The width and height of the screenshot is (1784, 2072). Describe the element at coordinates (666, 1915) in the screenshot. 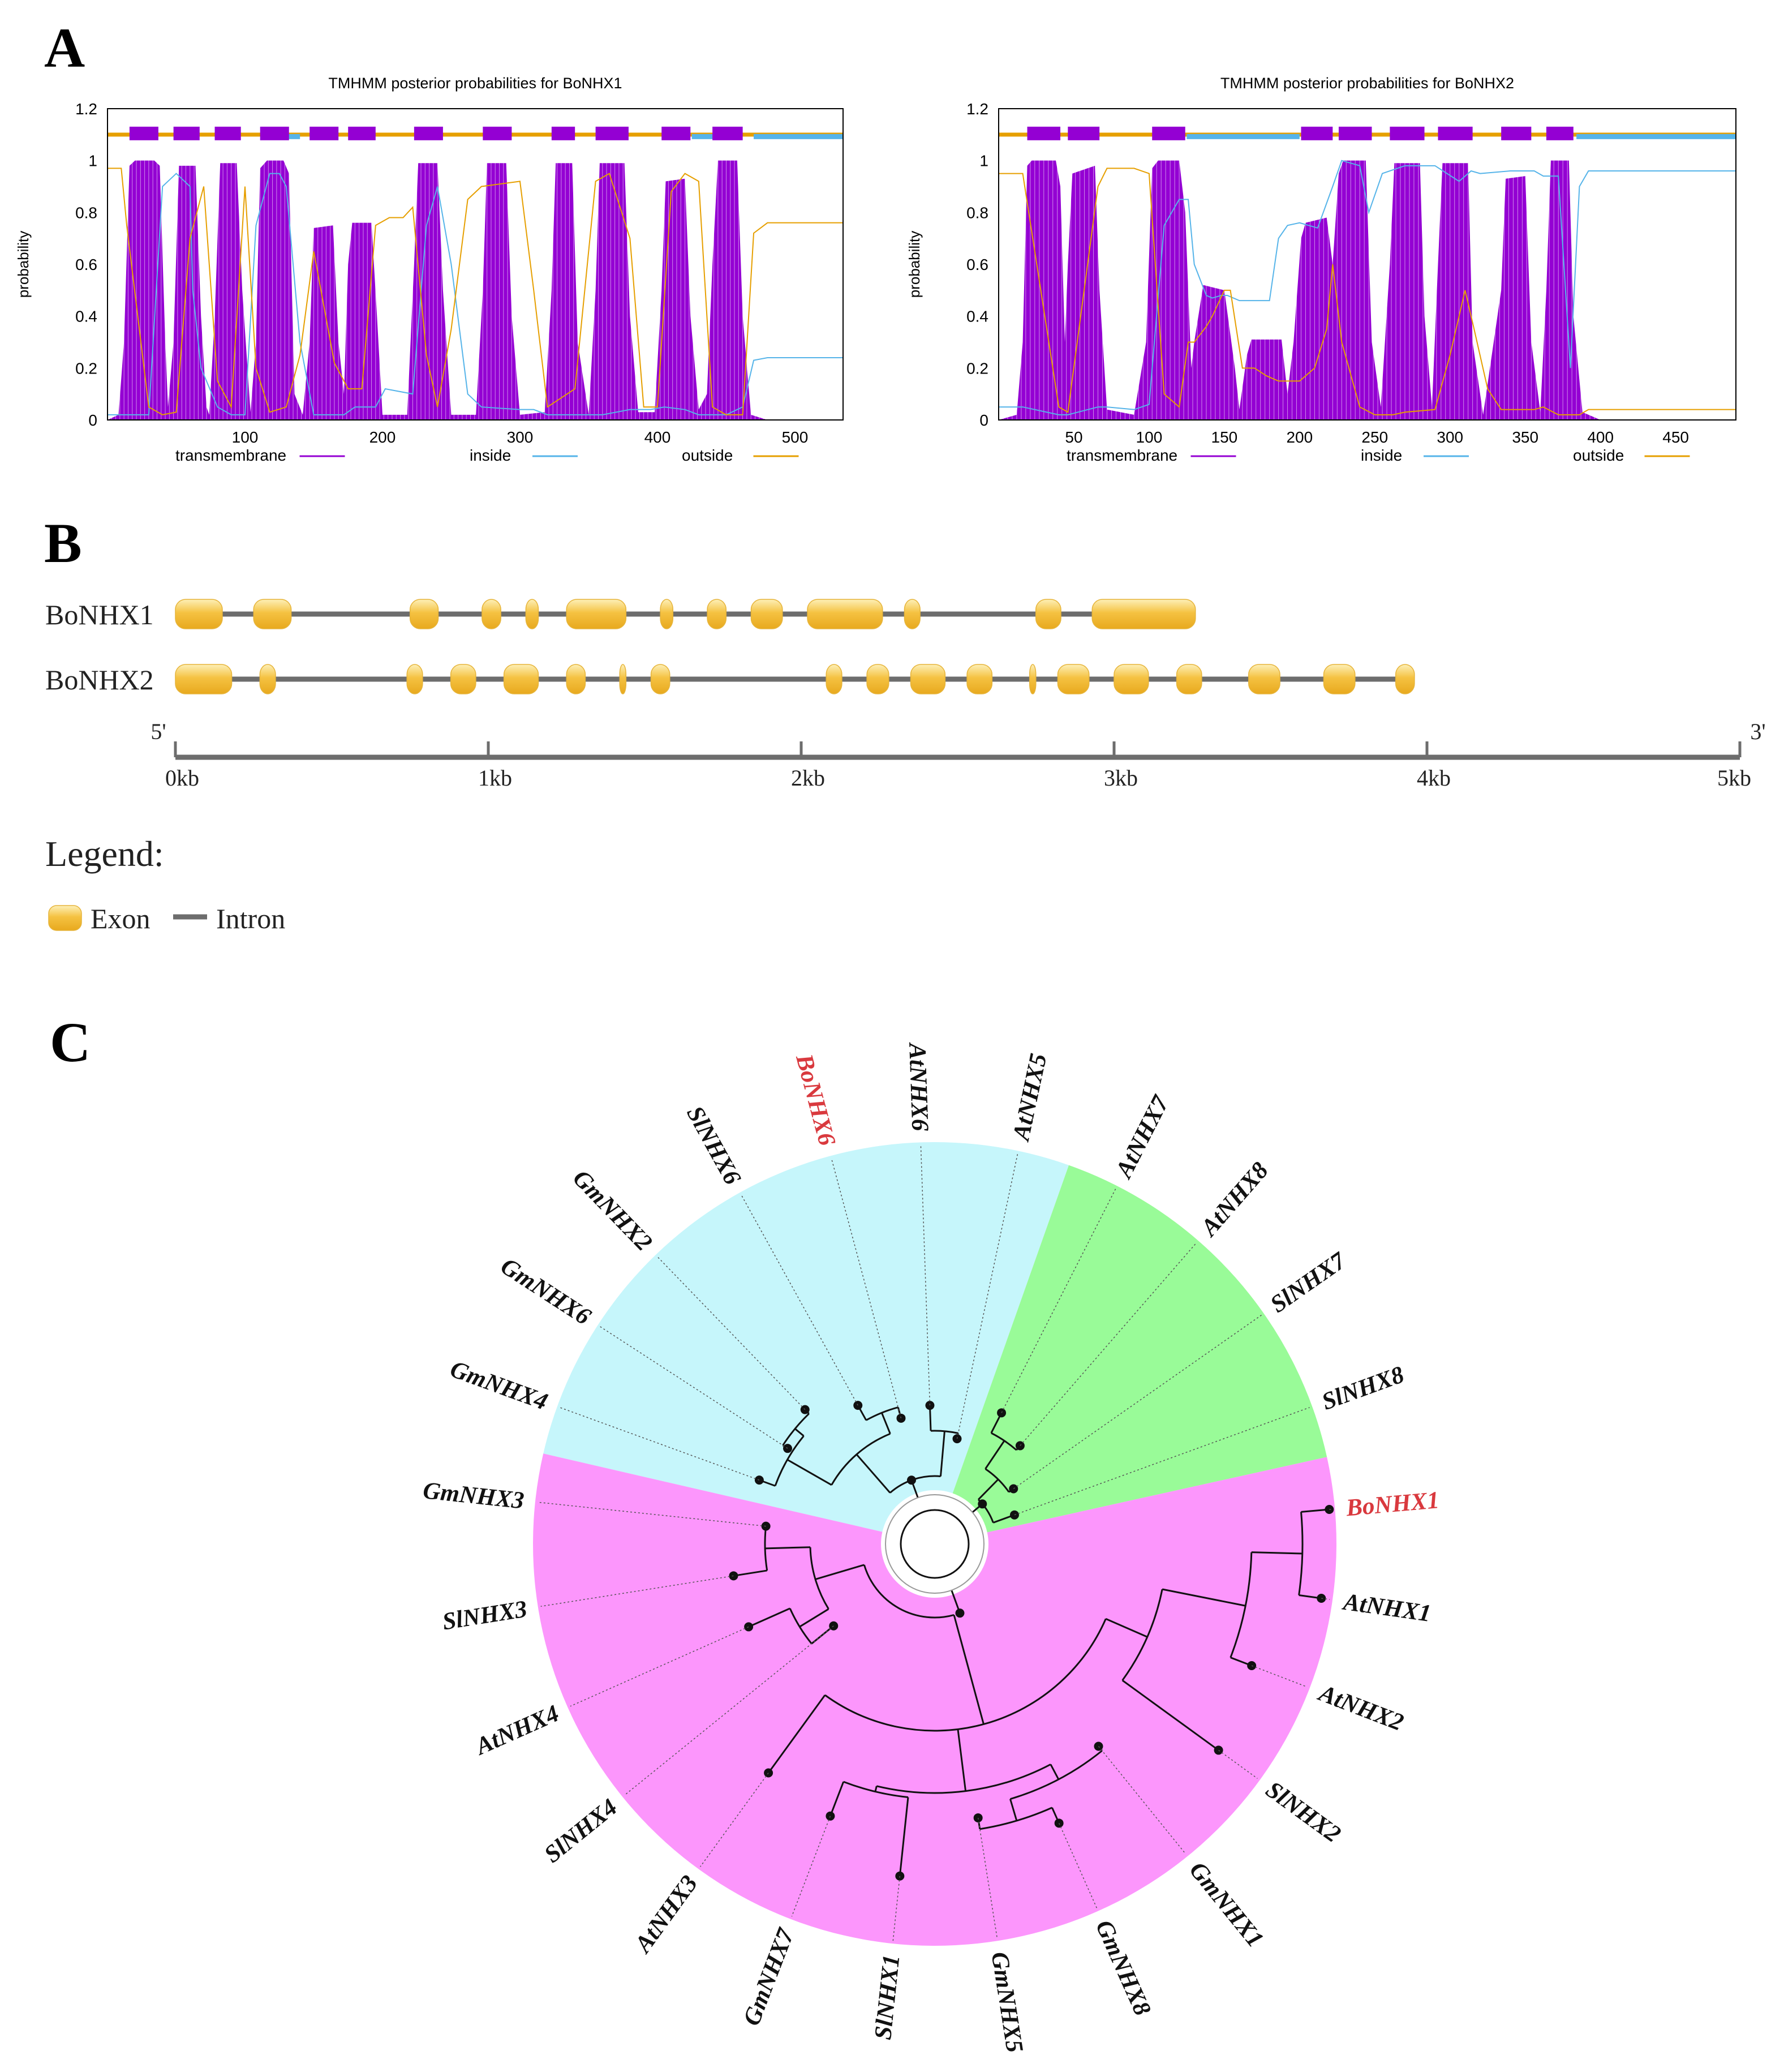

I see `leaf-label: AtNHX3` at that location.